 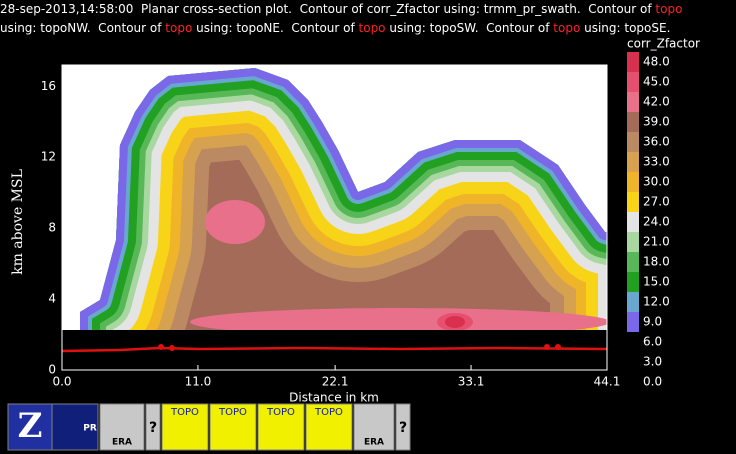 What do you see at coordinates (656, 202) in the screenshot?
I see `colorbar-label: 27.0` at bounding box center [656, 202].